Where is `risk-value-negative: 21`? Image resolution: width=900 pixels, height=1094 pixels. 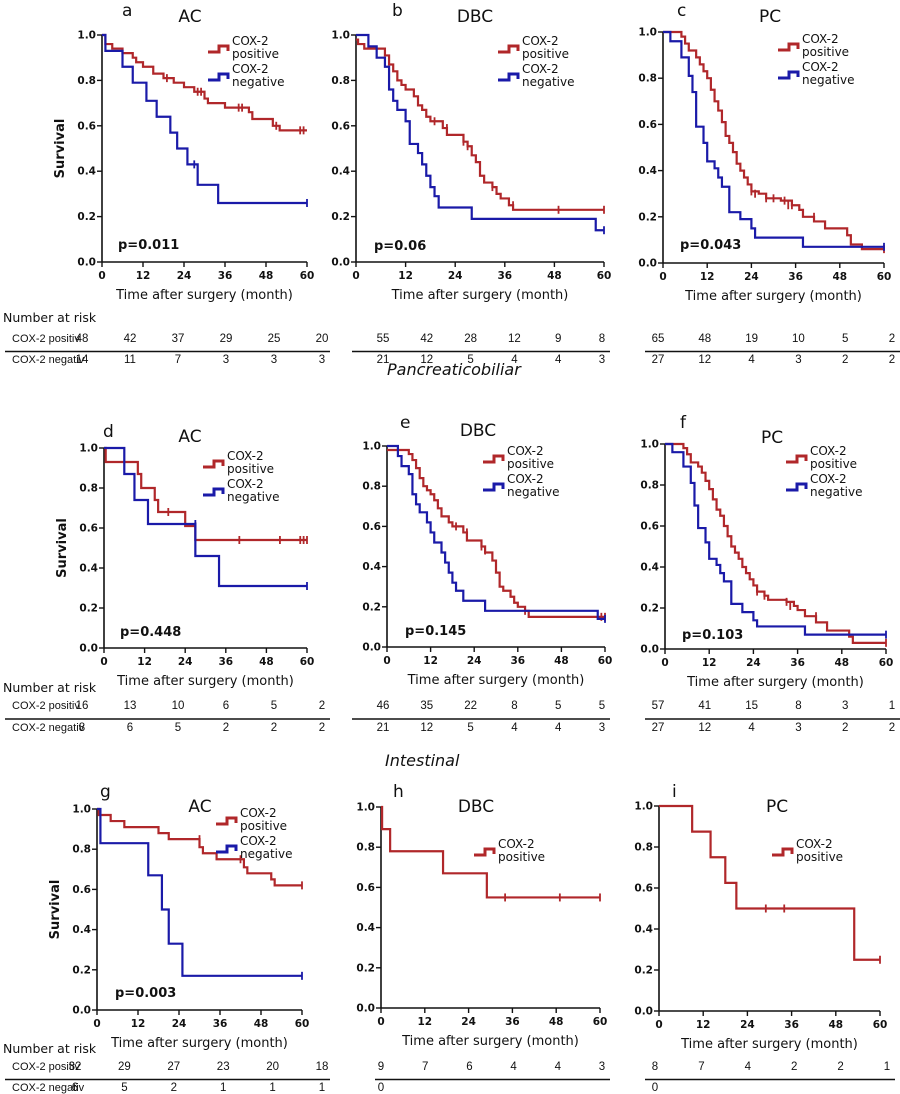 risk-value-negative: 21 is located at coordinates (383, 728).